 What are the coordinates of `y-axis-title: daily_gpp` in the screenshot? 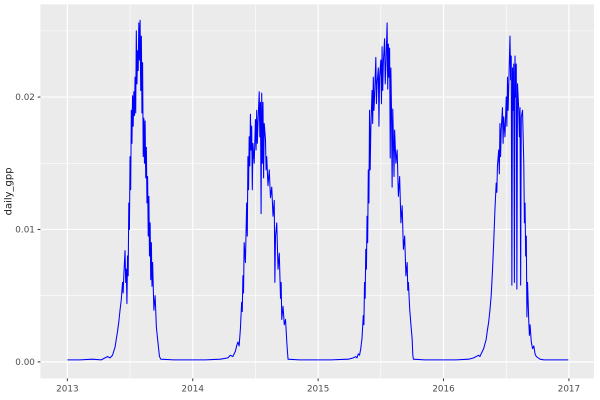 It's located at (9, 191).